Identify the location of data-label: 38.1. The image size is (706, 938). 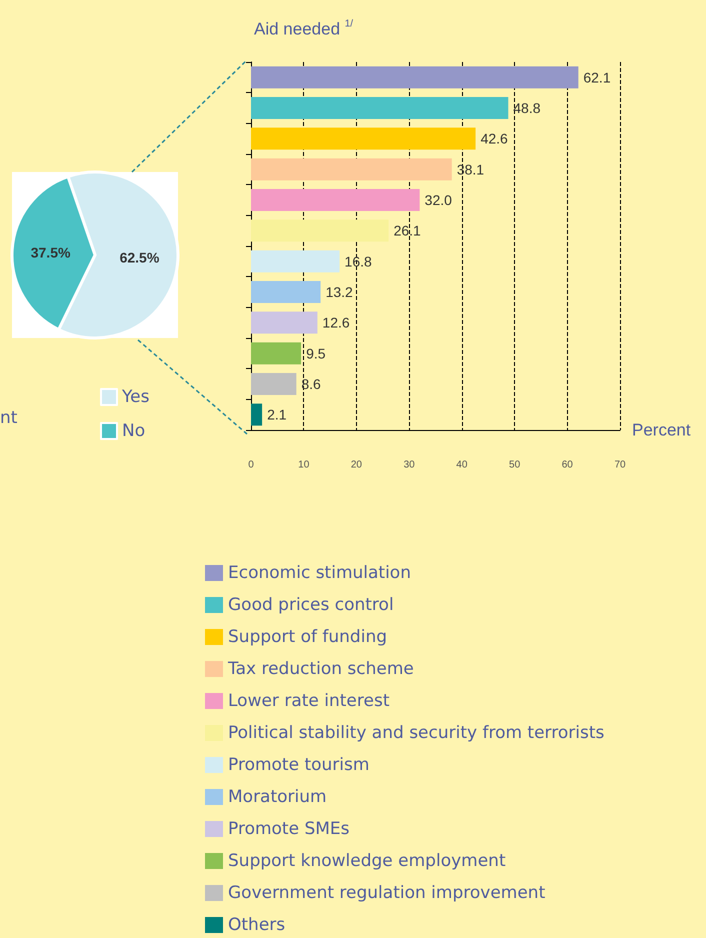
(470, 169).